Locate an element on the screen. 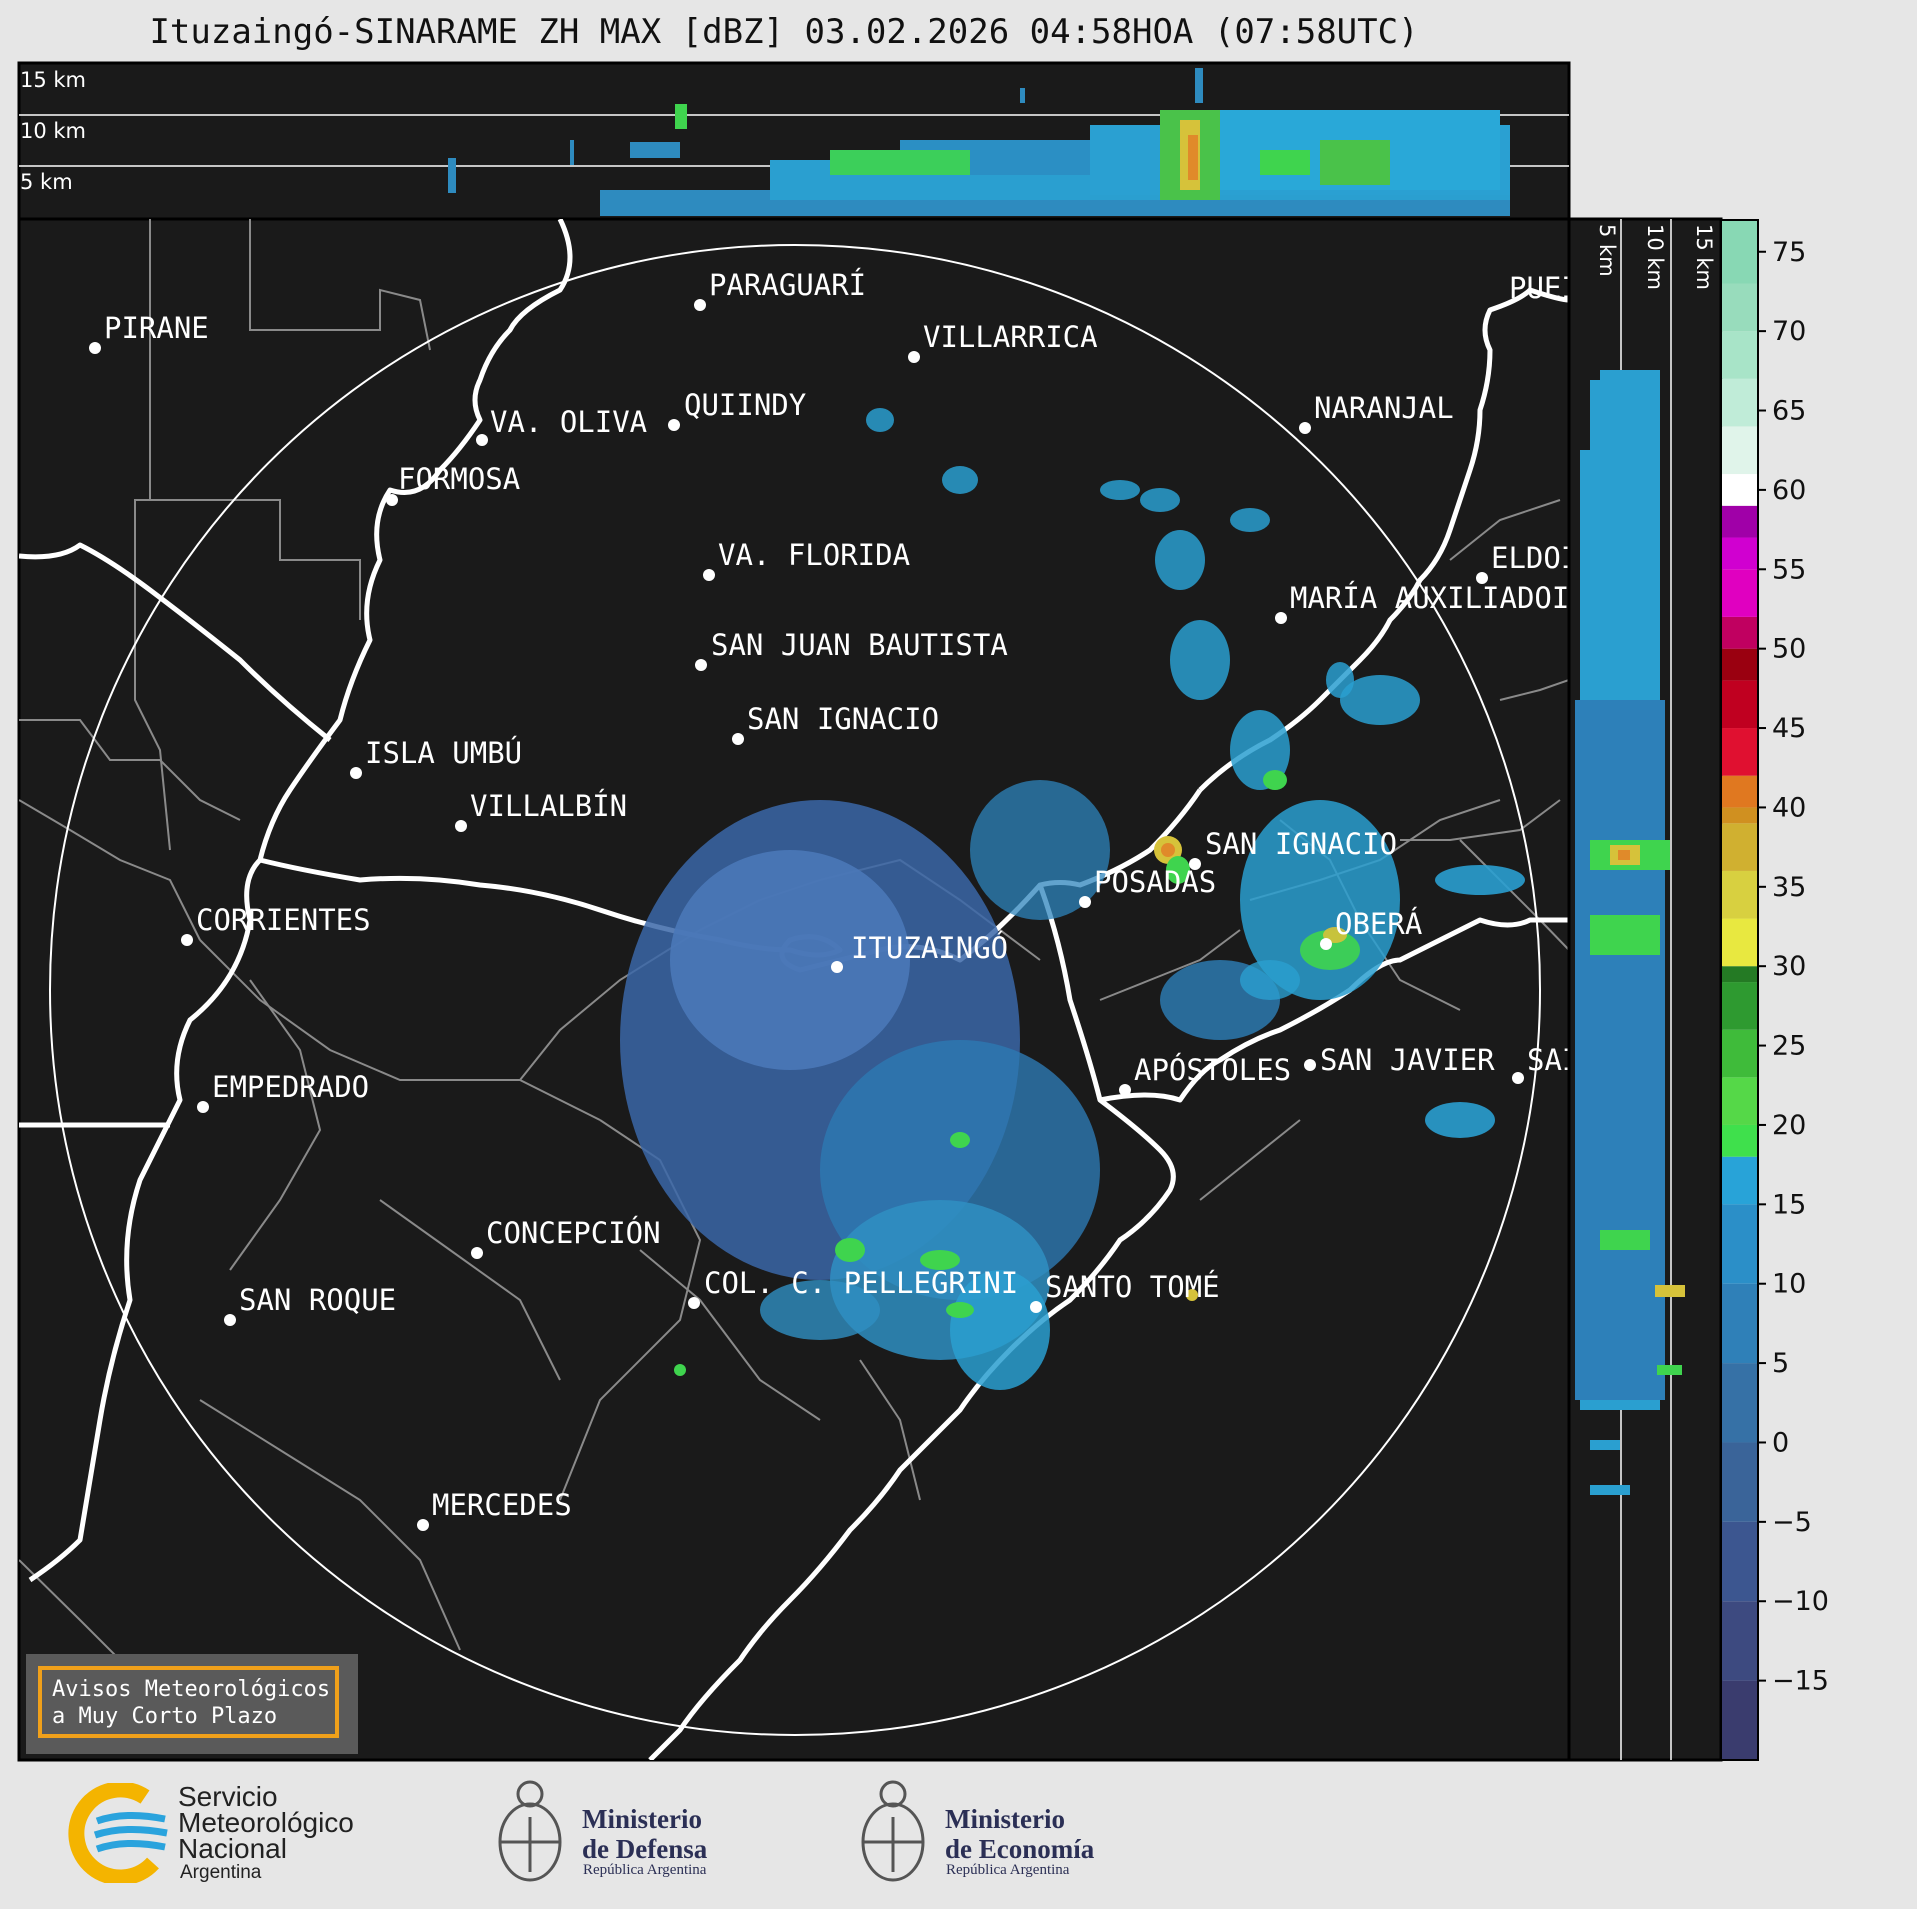  colorbar-tick-label: 15 is located at coordinates (1789, 1204).